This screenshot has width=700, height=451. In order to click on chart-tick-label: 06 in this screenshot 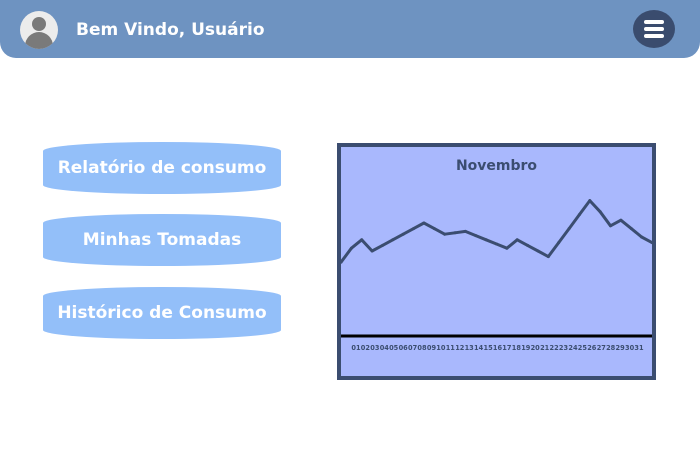, I will do `click(404, 348)`.